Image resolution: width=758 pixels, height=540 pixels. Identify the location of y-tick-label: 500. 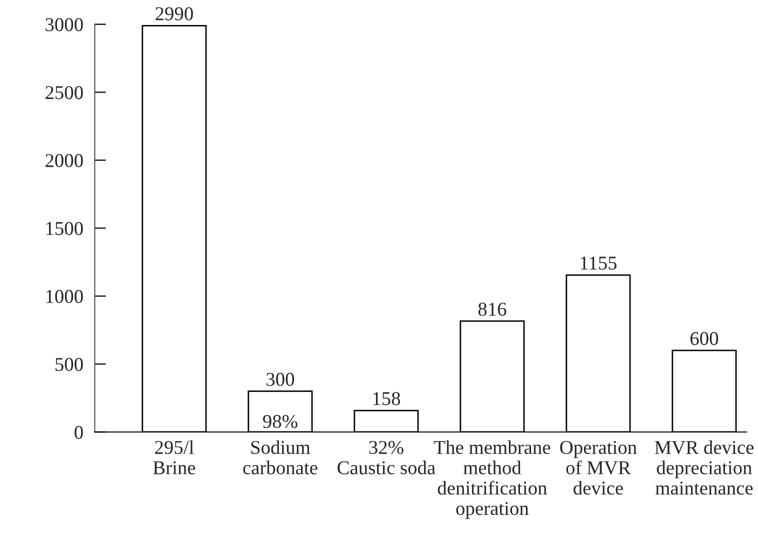
(69, 364).